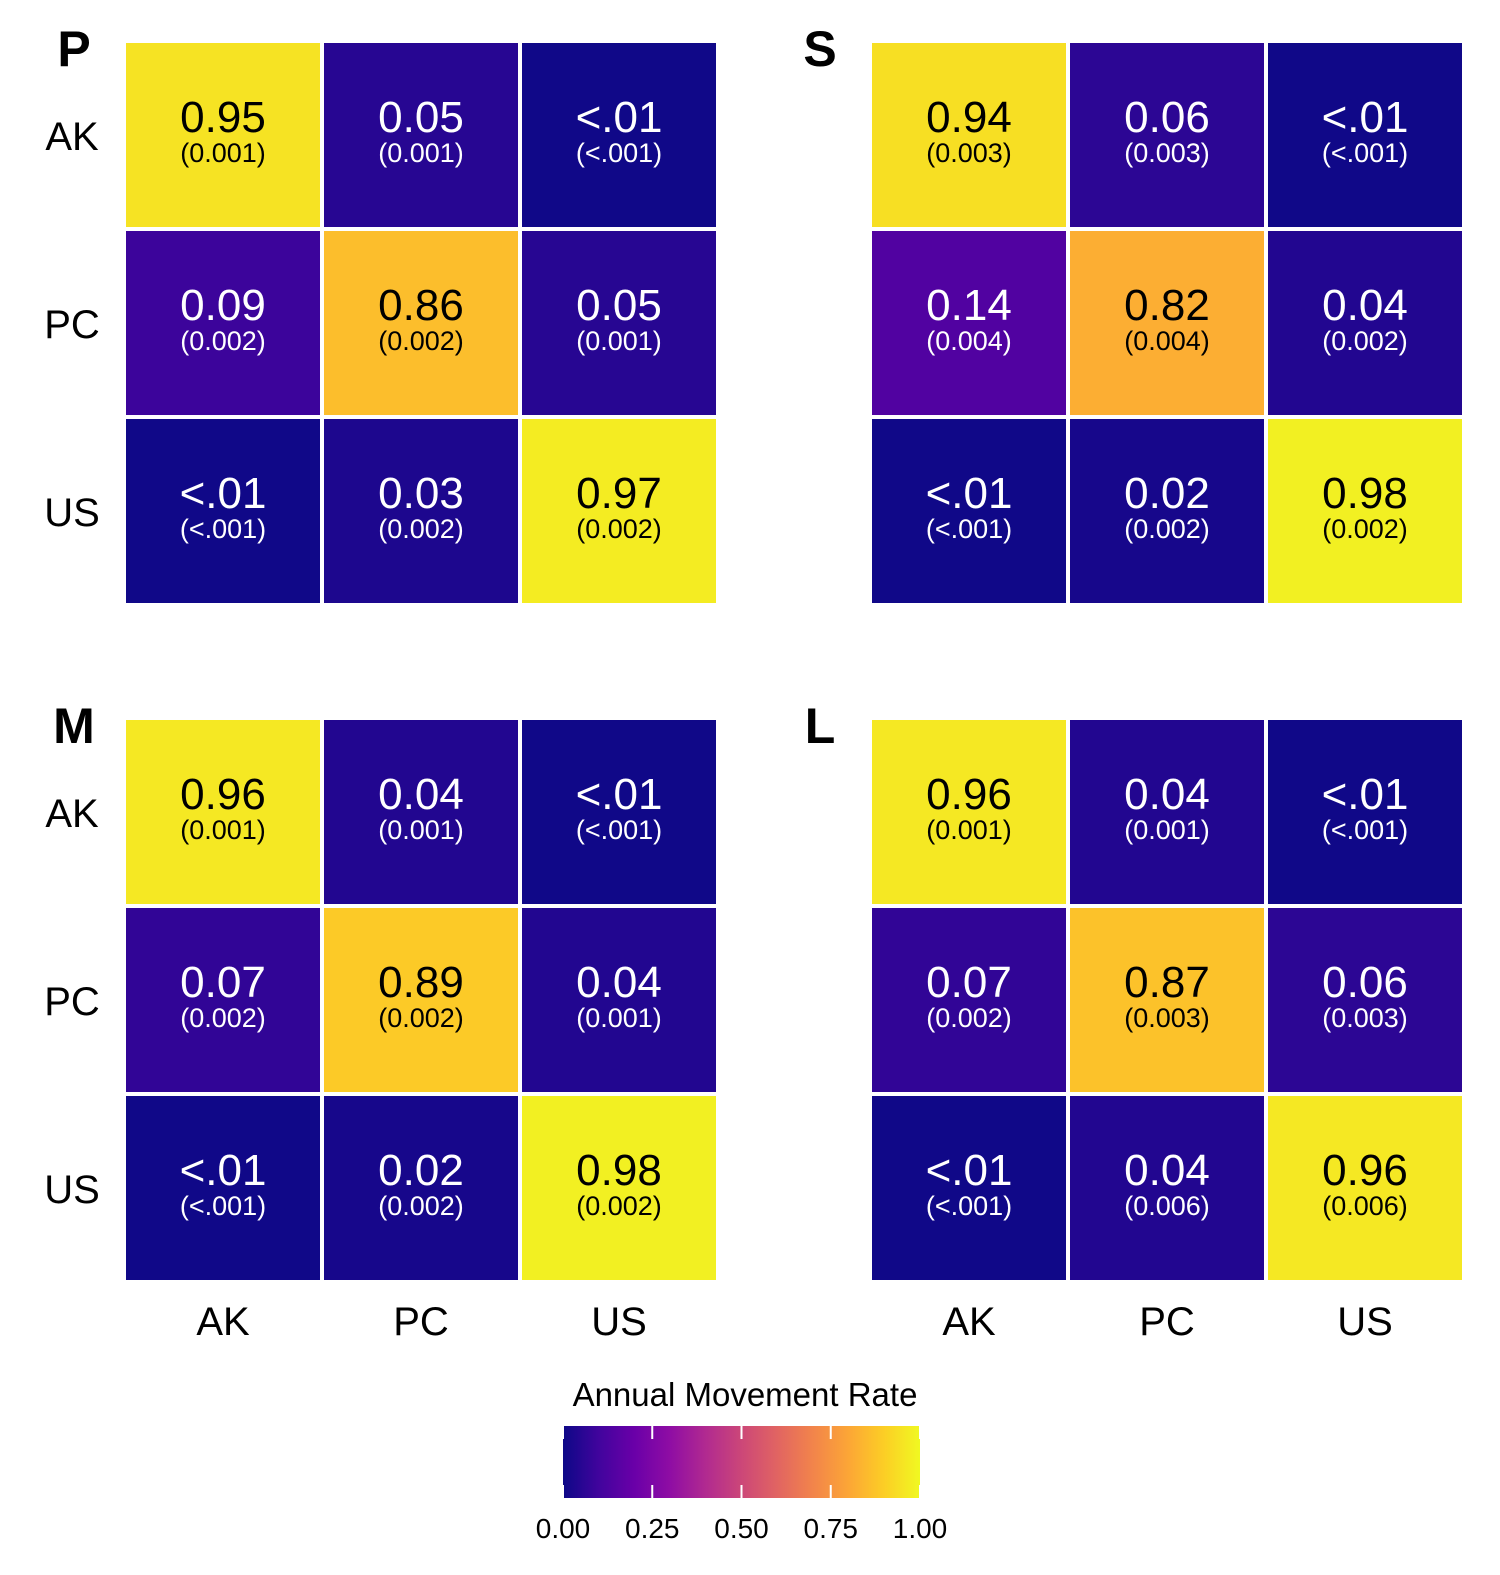 The image size is (1500, 1575). What do you see at coordinates (969, 1322) in the screenshot?
I see `x-tick-label: AK` at bounding box center [969, 1322].